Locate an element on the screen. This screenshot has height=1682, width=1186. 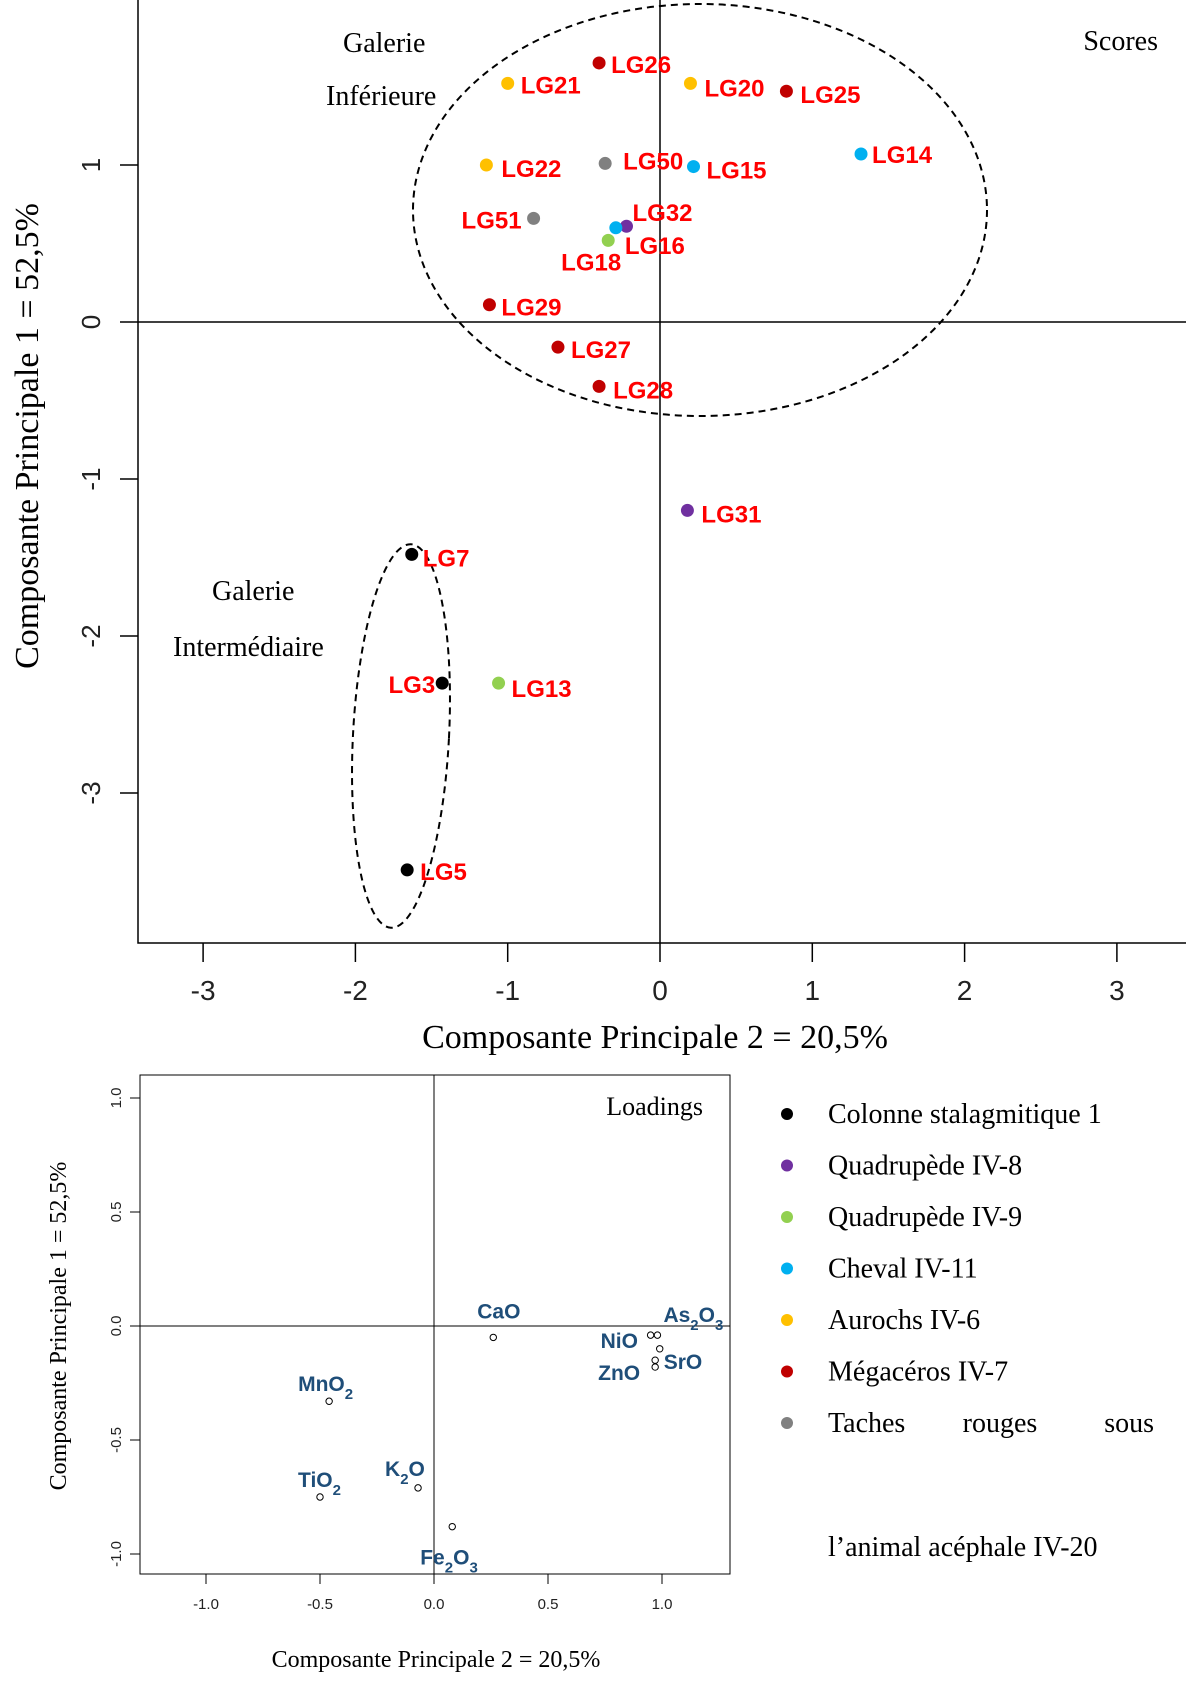
score-point-lg3 is located at coordinates (442, 683).